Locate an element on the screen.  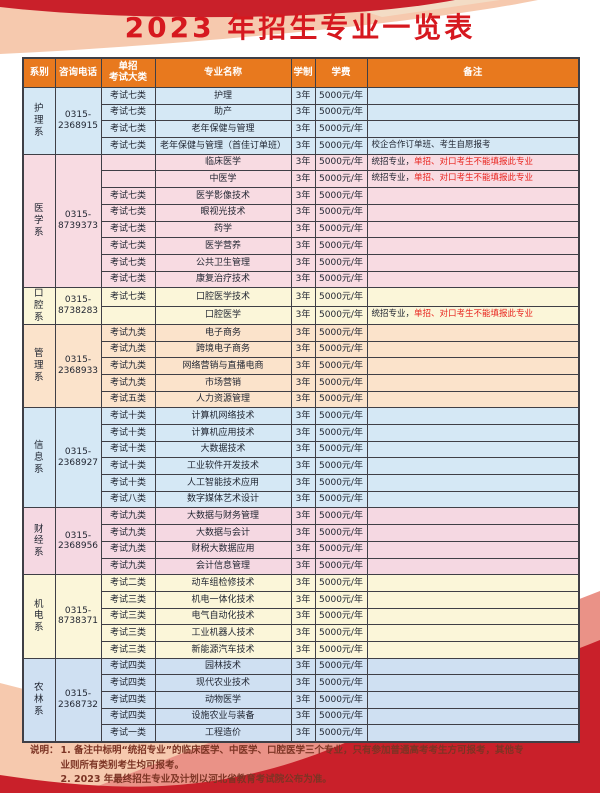
major-name-cell: 人力资源管理 is located at coordinates (223, 399).